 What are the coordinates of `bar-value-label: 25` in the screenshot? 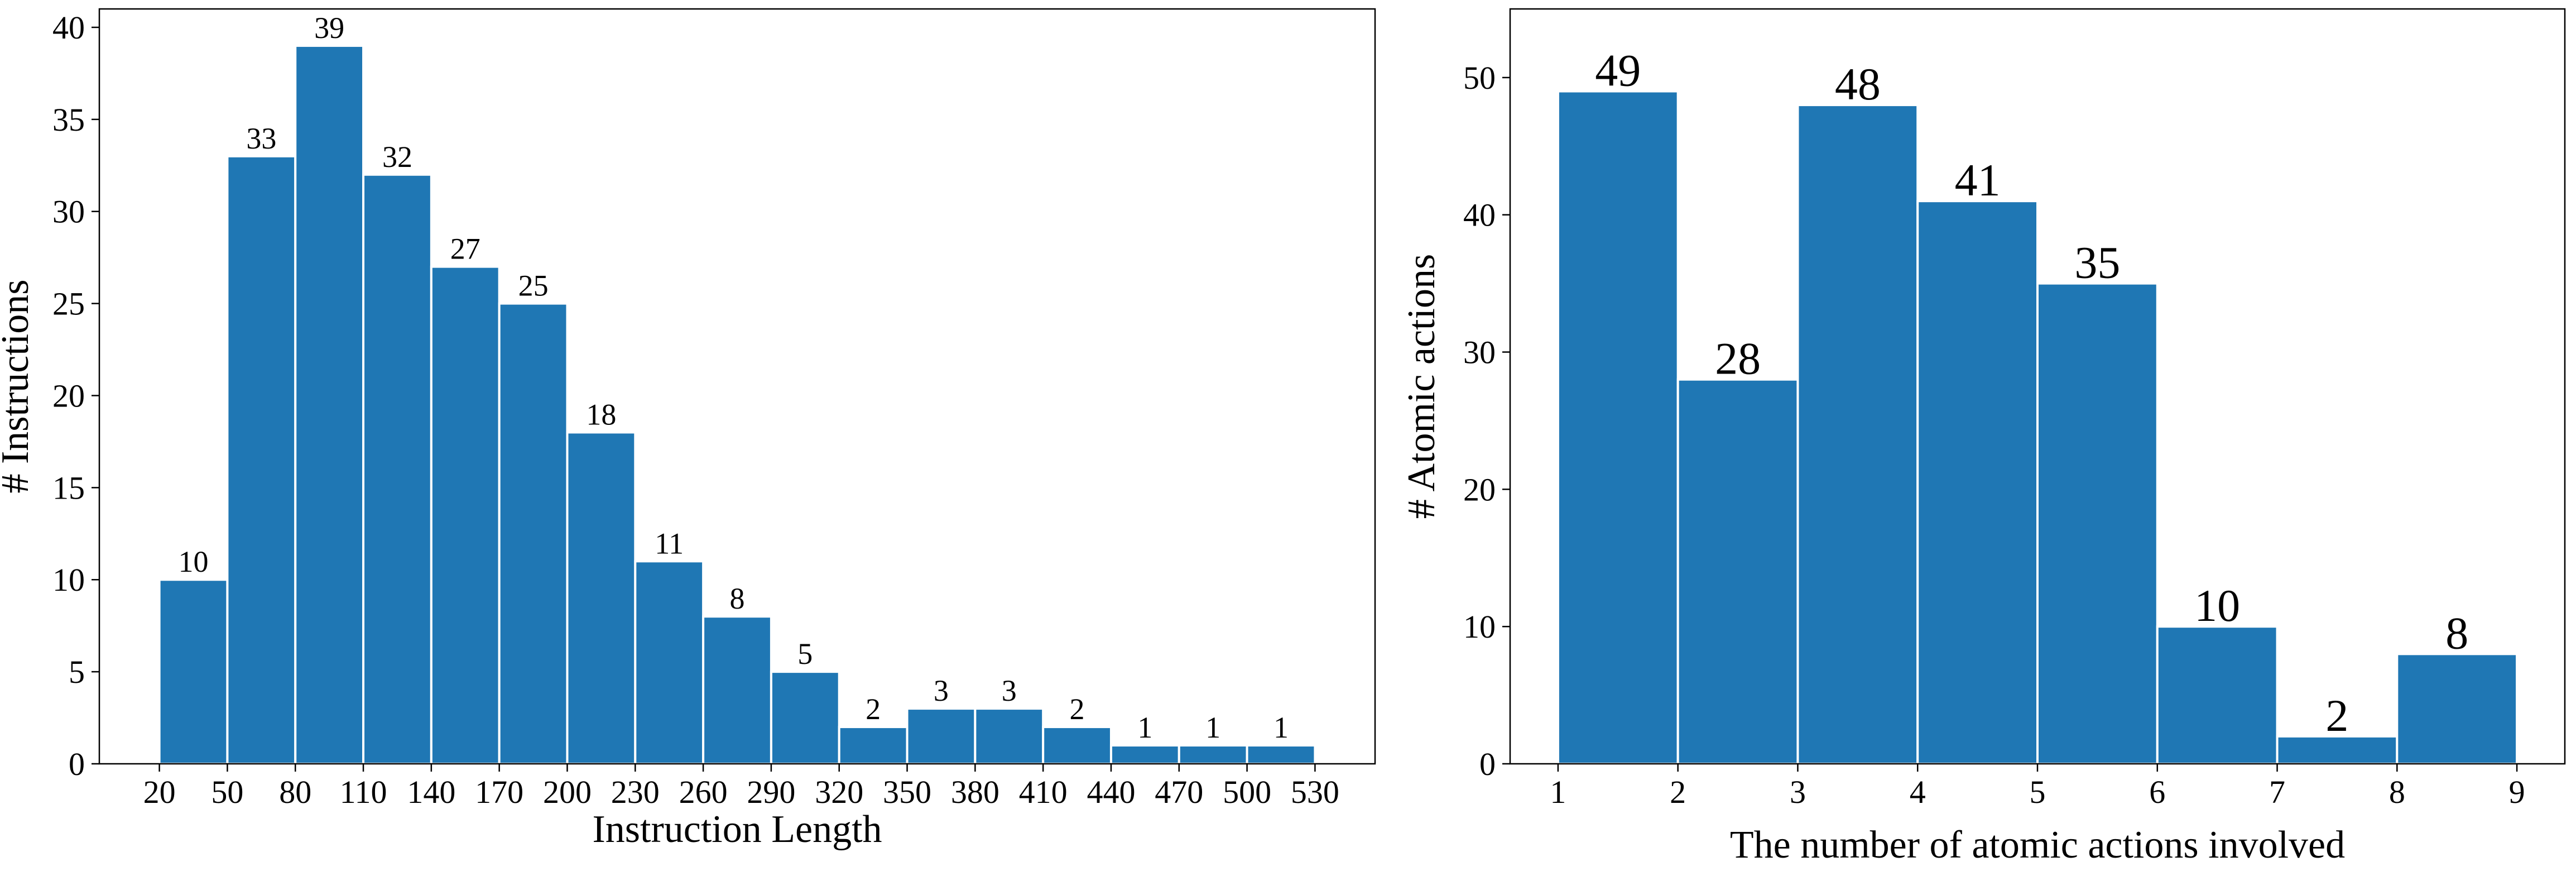 It's located at (533, 286).